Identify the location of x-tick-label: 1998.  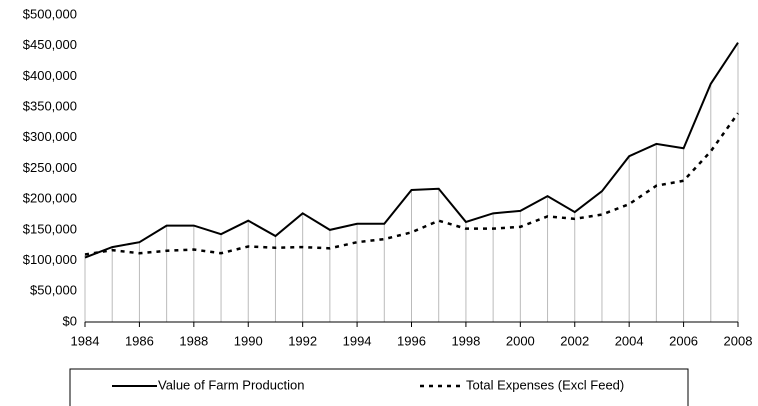
(465, 340).